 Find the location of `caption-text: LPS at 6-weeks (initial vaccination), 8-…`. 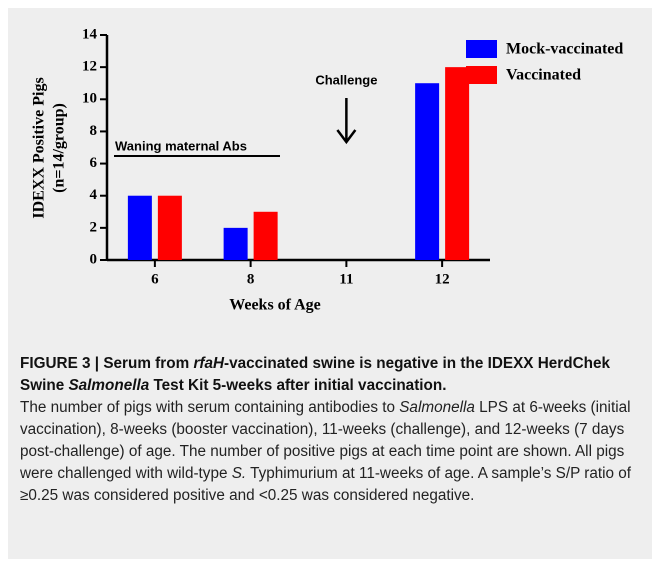

caption-text: LPS at 6-weeks (initial vaccination), 8-… is located at coordinates (325, 440).